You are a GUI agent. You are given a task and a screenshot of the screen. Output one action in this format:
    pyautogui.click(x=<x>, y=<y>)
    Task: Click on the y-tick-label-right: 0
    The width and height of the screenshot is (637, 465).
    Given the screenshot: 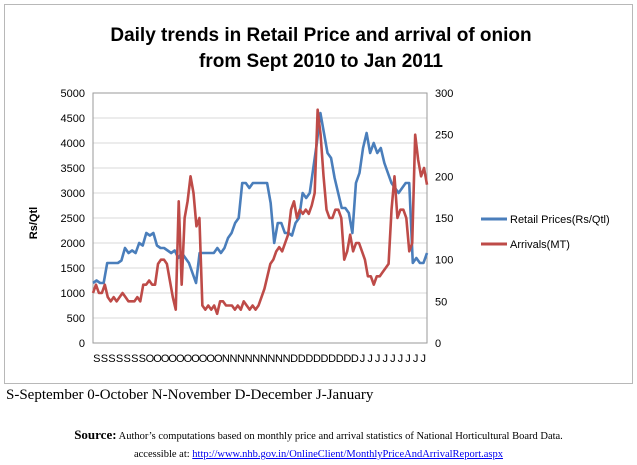 What is the action you would take?
    pyautogui.click(x=438, y=344)
    